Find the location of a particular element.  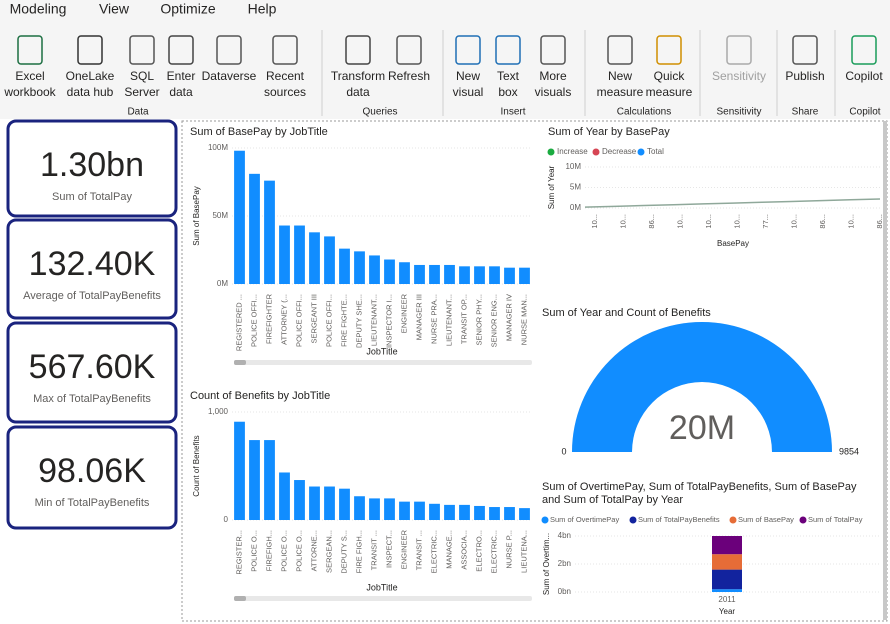

group-label: Insert is located at coordinates (512, 112).